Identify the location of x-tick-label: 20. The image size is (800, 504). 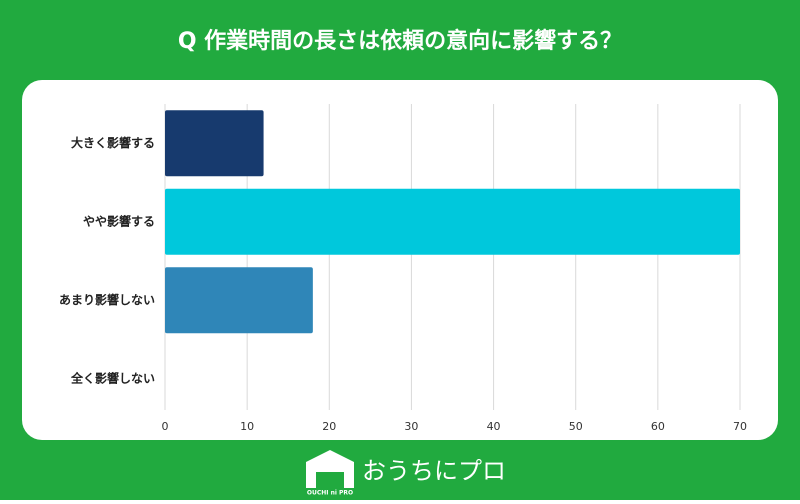
(329, 426).